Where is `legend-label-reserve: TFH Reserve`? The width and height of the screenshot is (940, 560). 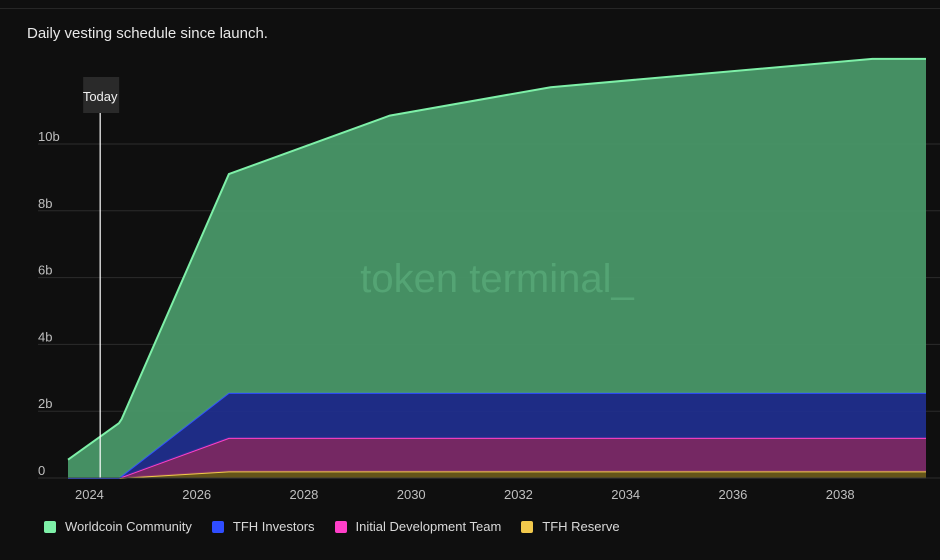 legend-label-reserve: TFH Reserve is located at coordinates (581, 526).